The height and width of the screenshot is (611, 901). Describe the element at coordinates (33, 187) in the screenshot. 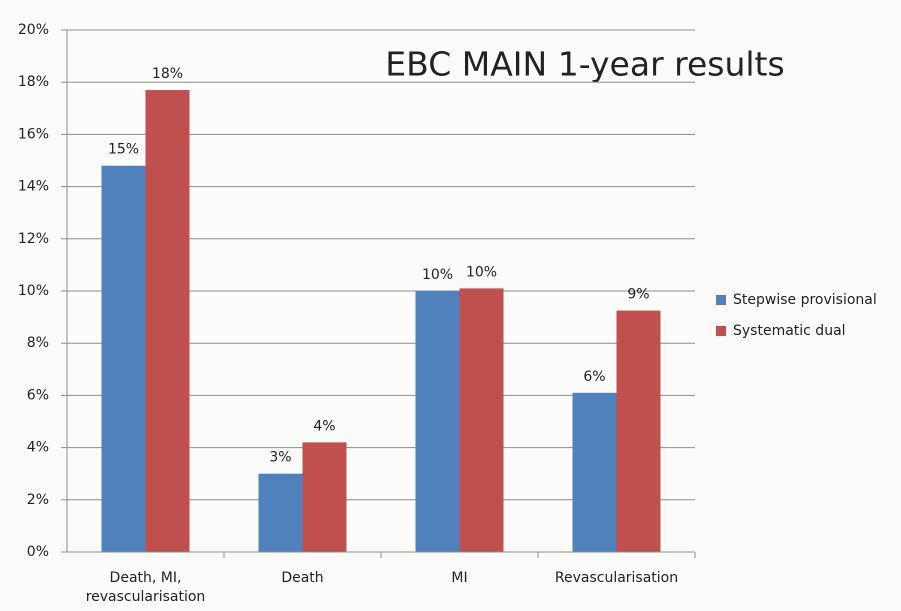

I see `y-tick-label: 14%` at that location.